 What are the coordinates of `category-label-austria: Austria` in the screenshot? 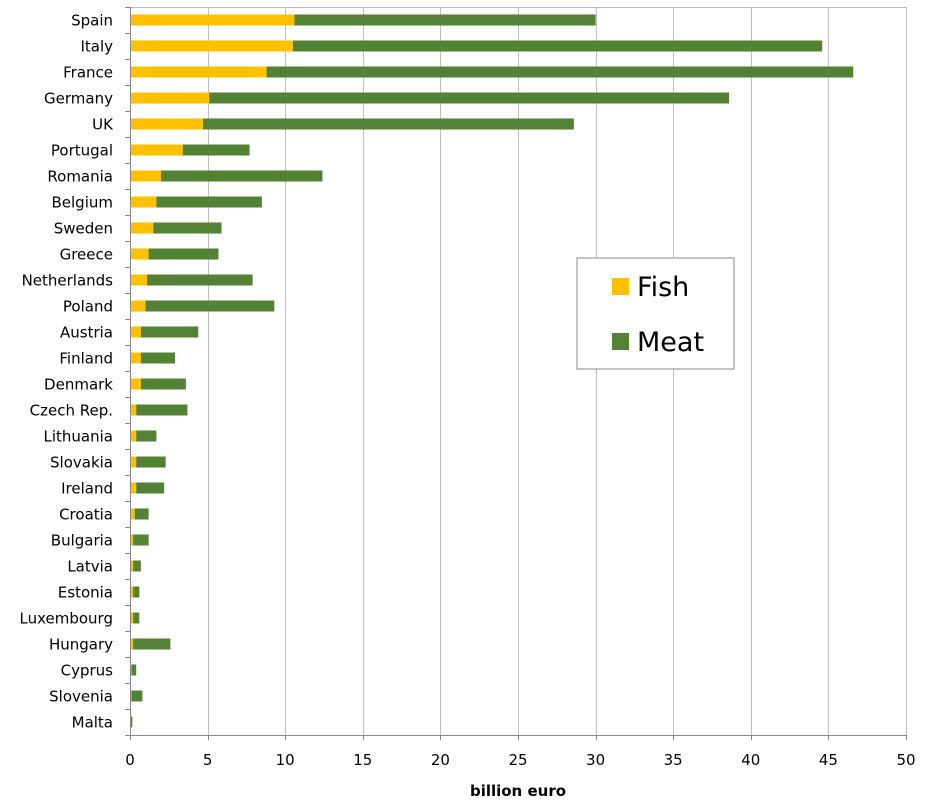 It's located at (86, 333).